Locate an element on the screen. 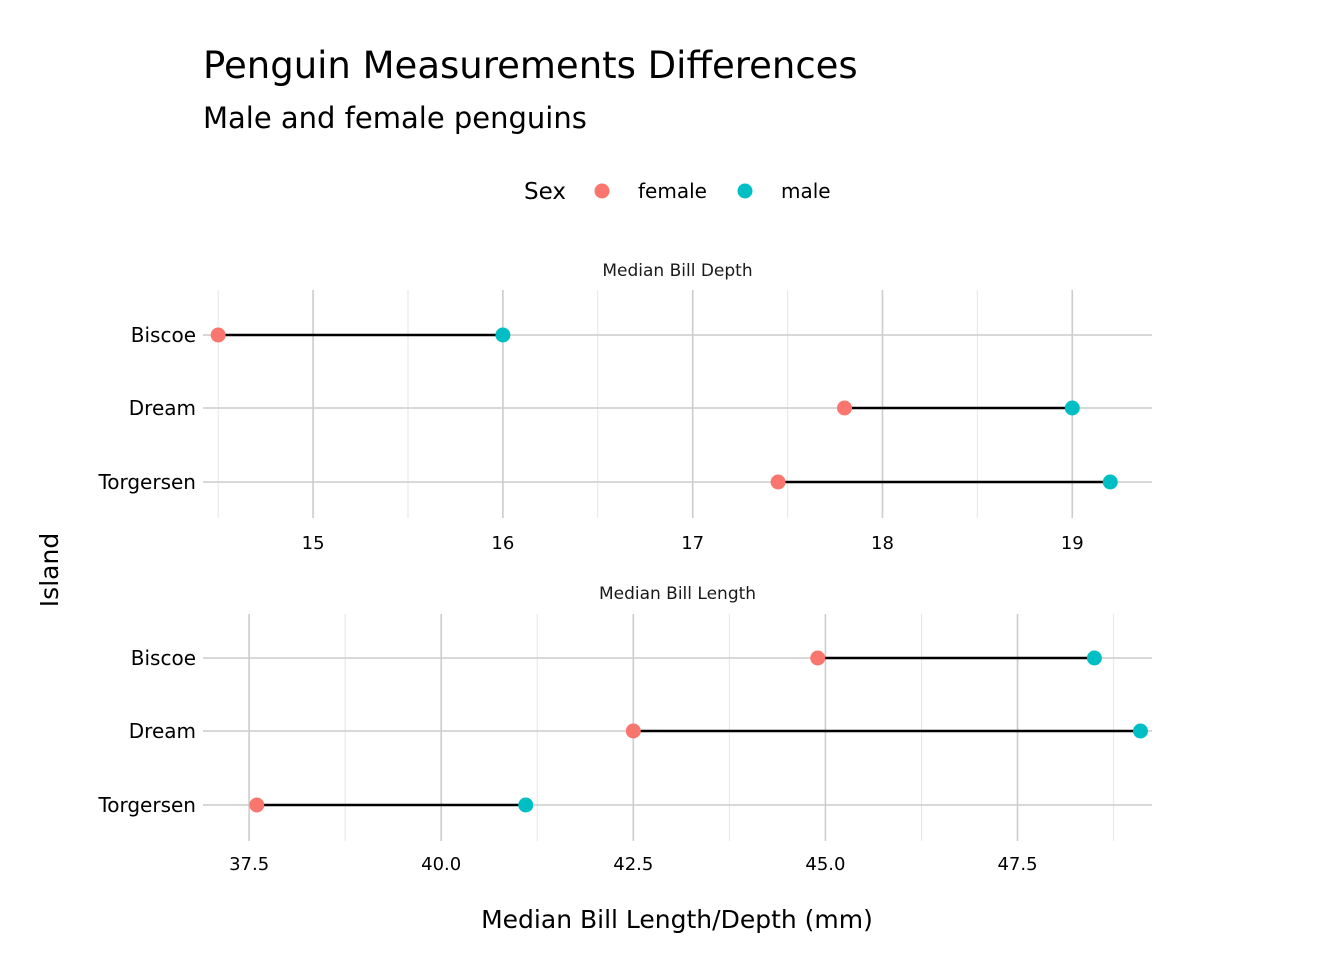 The width and height of the screenshot is (1344, 960). x-tick-label: 18 is located at coordinates (882, 543).